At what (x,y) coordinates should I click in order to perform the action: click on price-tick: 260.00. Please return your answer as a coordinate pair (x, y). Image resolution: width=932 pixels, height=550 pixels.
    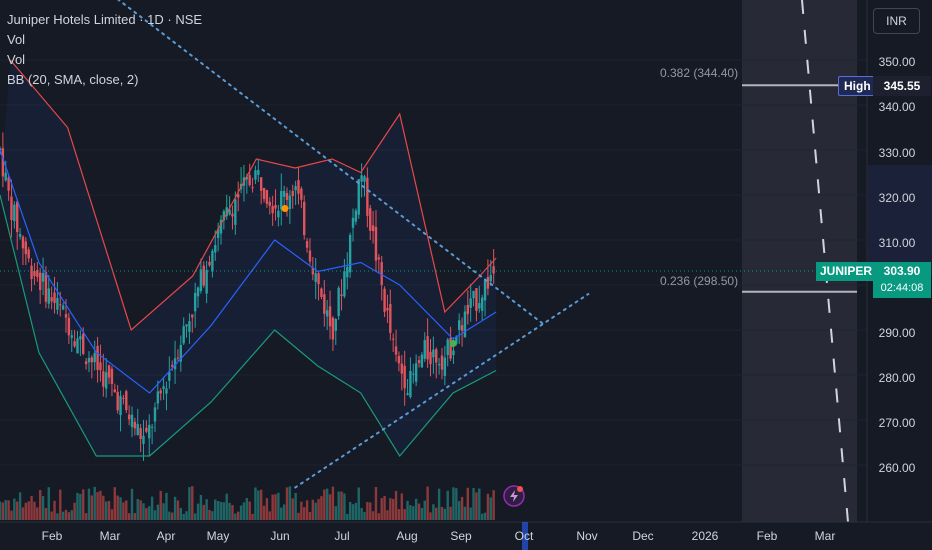
    Looking at the image, I should click on (897, 468).